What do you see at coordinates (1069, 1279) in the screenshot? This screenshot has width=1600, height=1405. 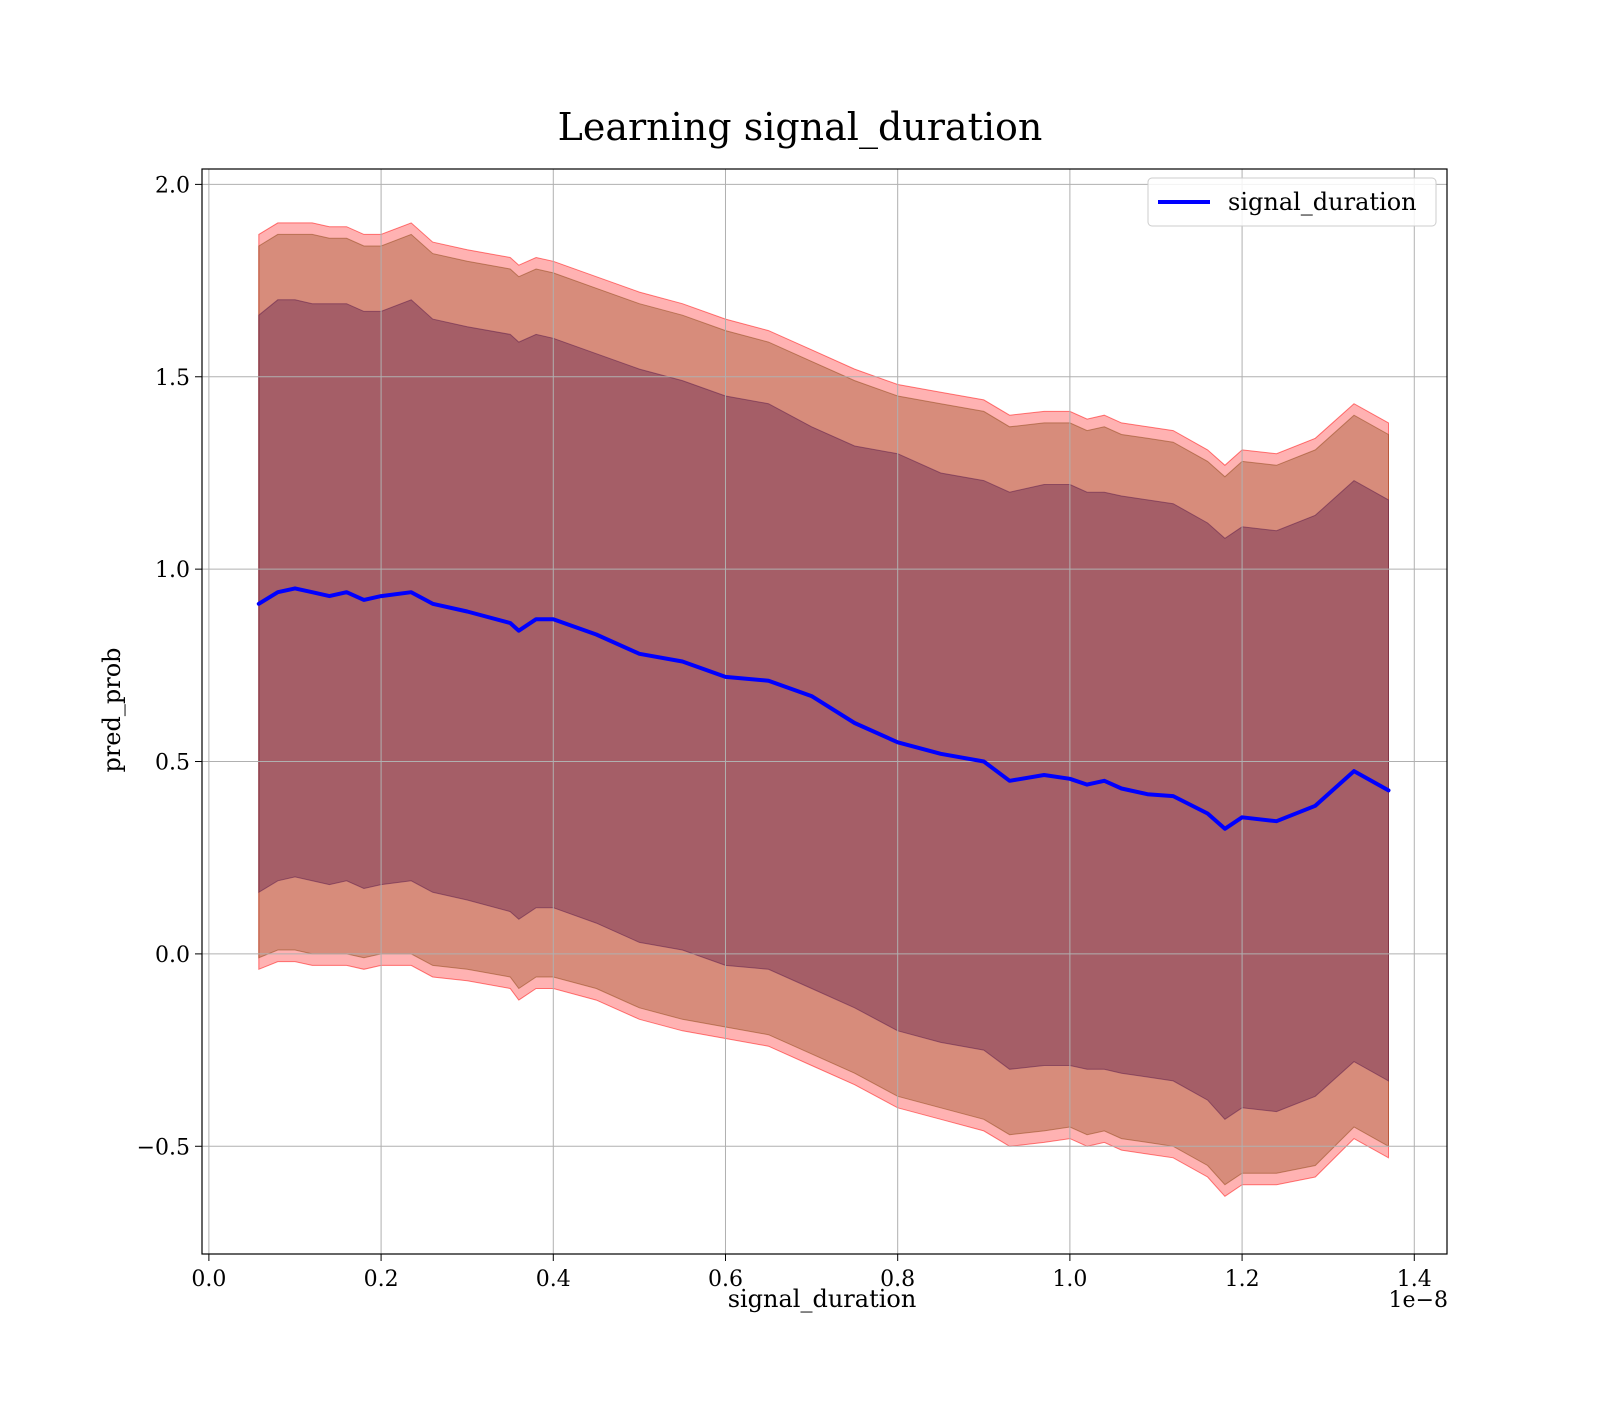 I see `x-tick-label: 1.0` at bounding box center [1069, 1279].